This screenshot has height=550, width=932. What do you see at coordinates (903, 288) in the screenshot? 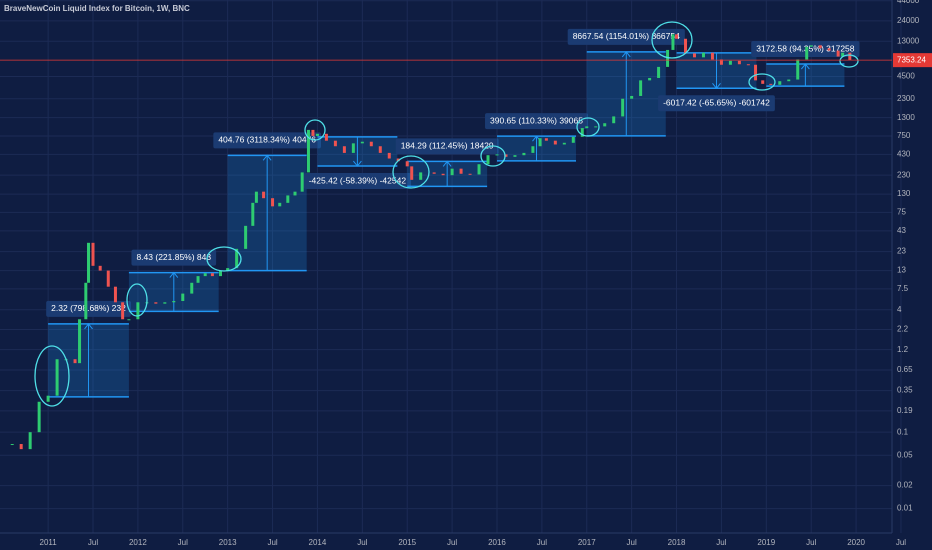
I see `y-tick-label: 7.5` at bounding box center [903, 288].